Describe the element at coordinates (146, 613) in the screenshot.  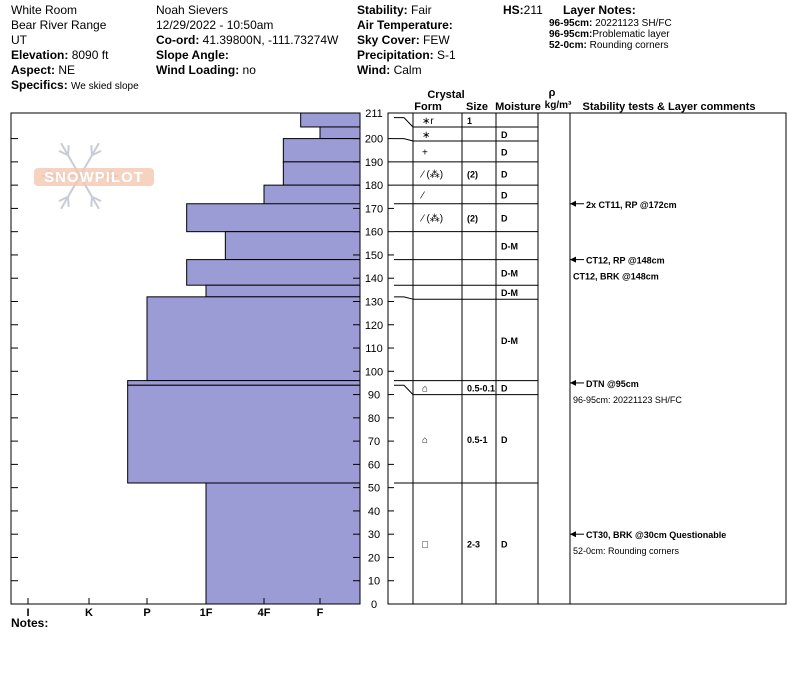
I see `x-tick-label: P` at that location.